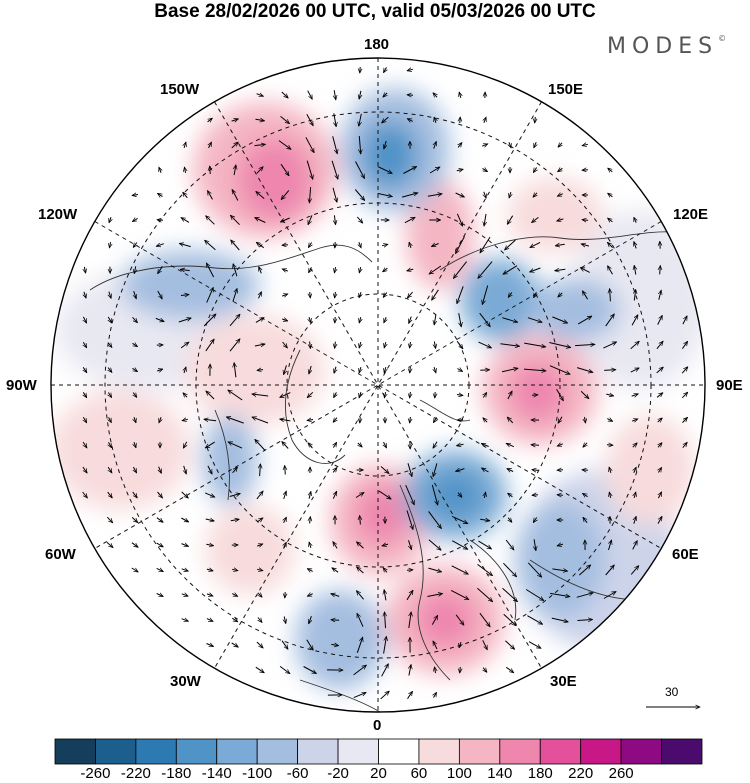  I want to click on colorbar-tick-label: 180, so click(540, 773).